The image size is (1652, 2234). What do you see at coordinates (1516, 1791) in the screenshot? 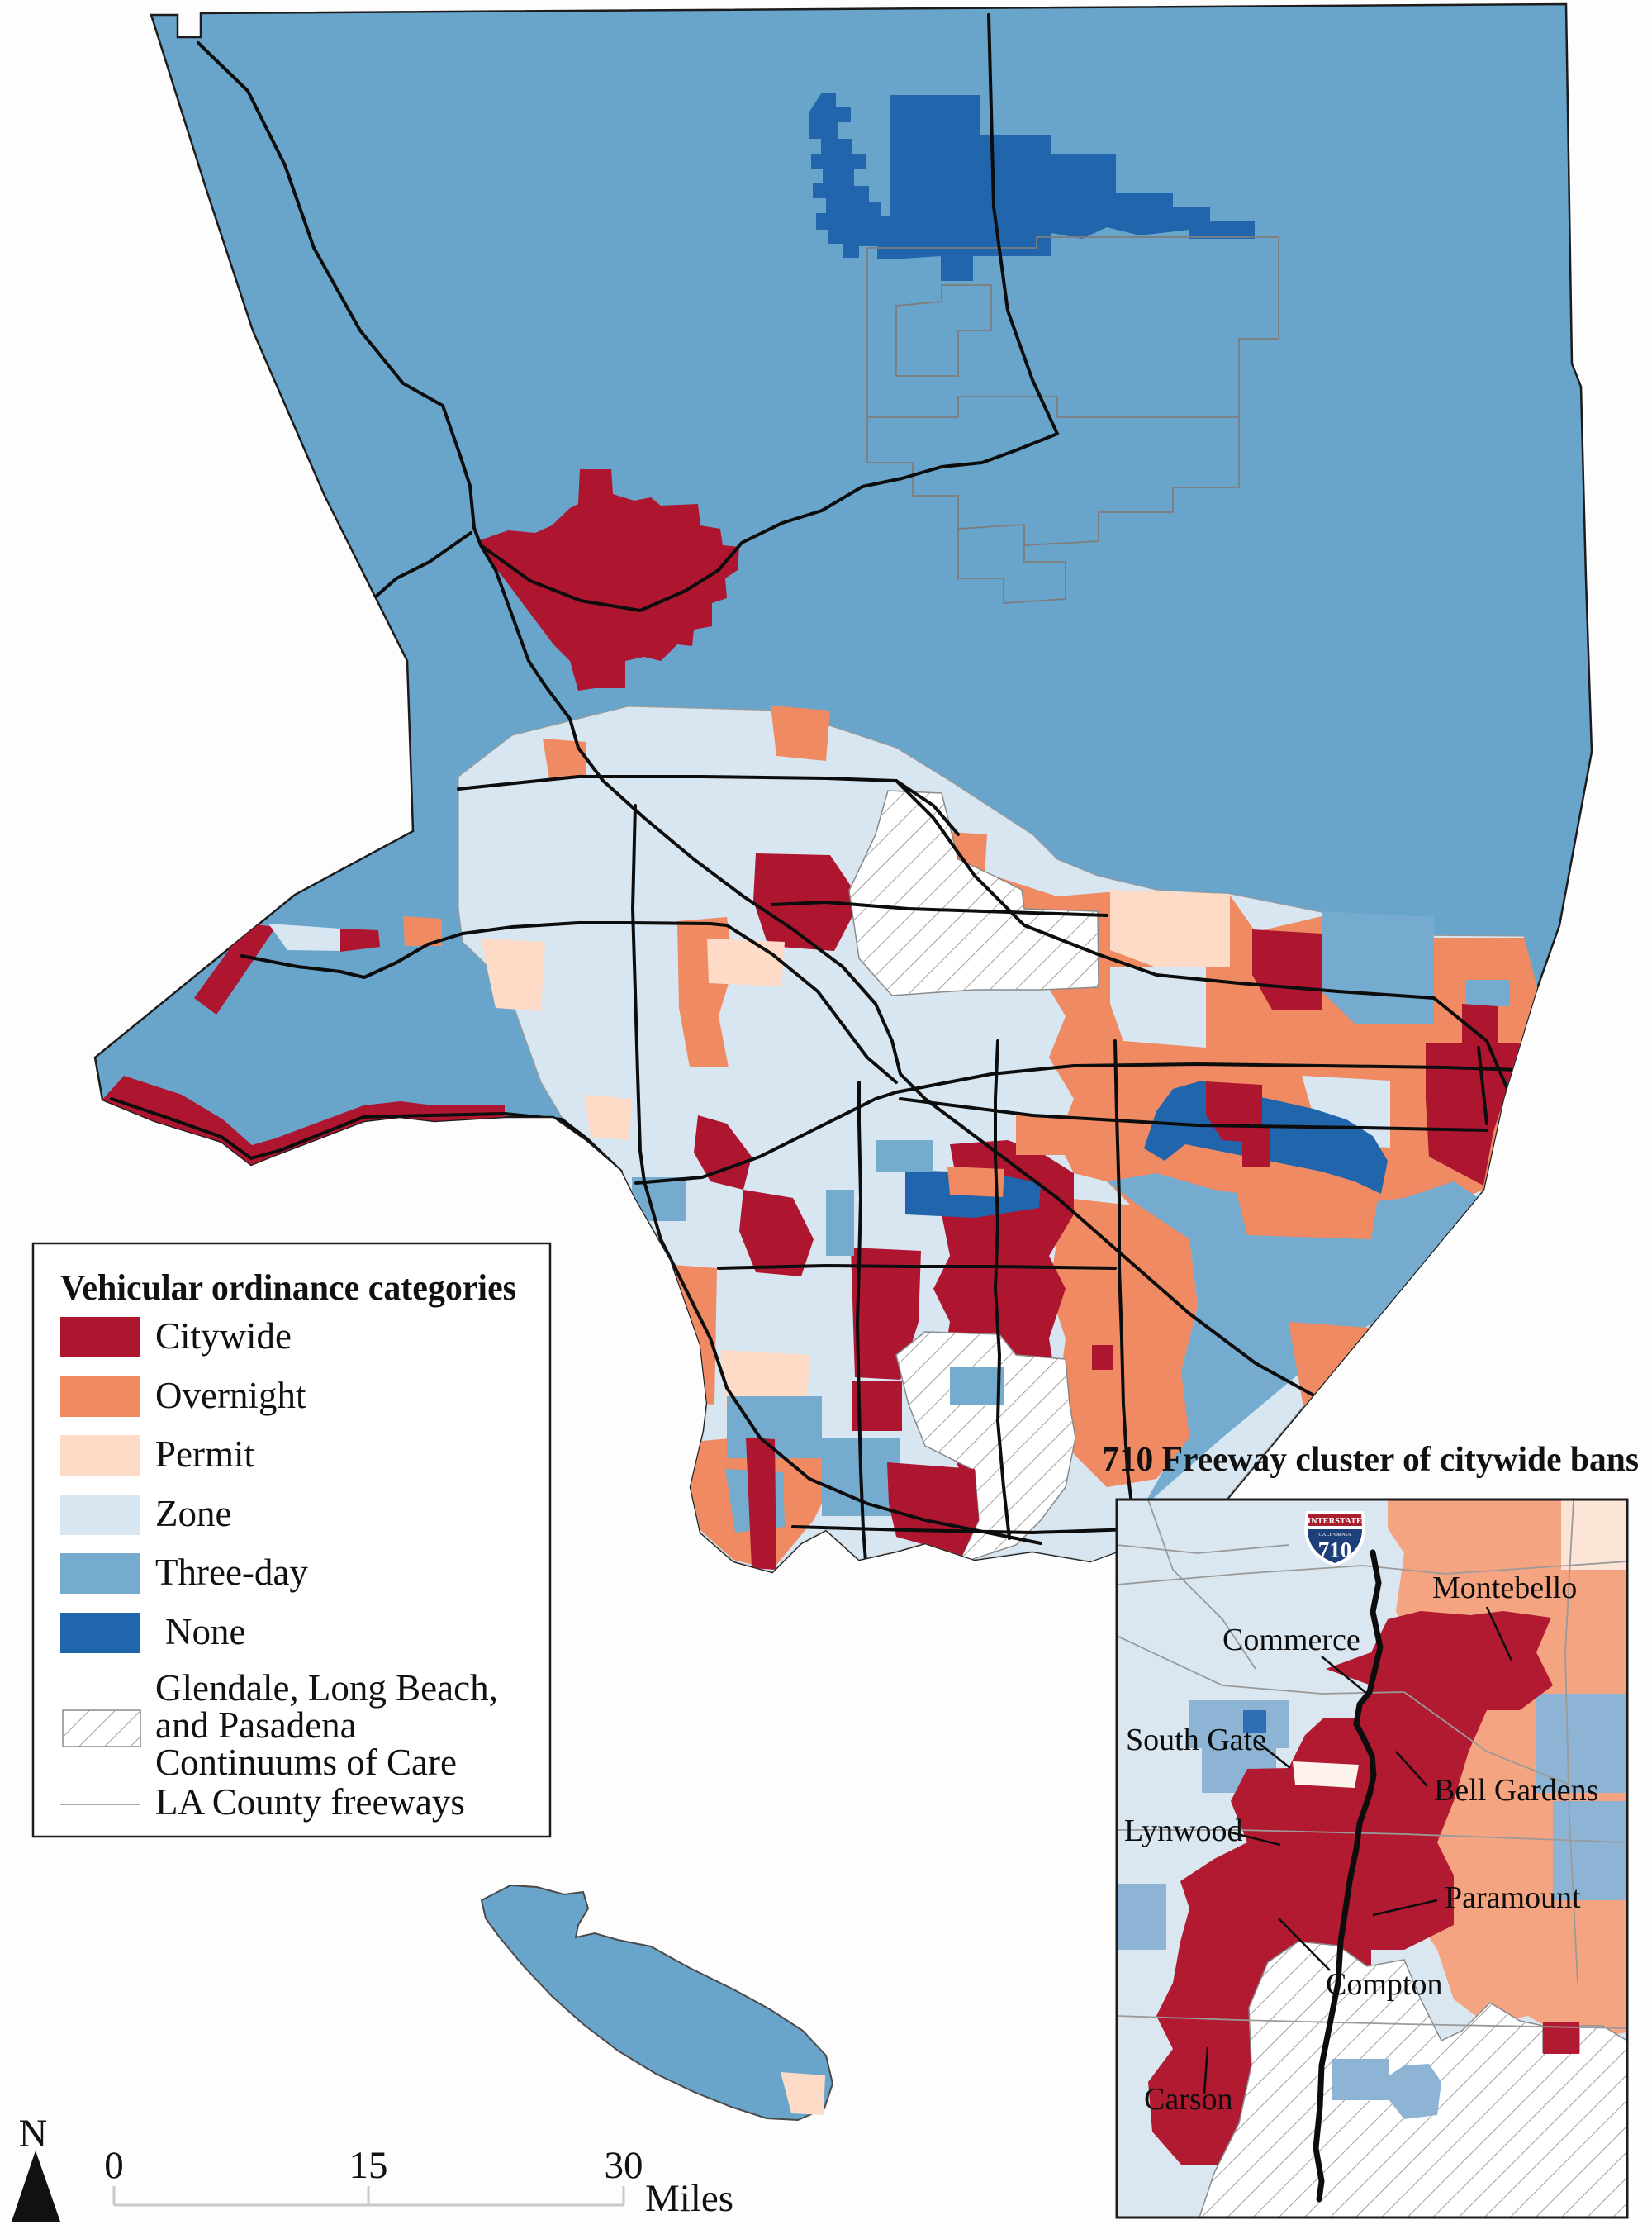
I see `svg-text: Bell Gardens` at bounding box center [1516, 1791].